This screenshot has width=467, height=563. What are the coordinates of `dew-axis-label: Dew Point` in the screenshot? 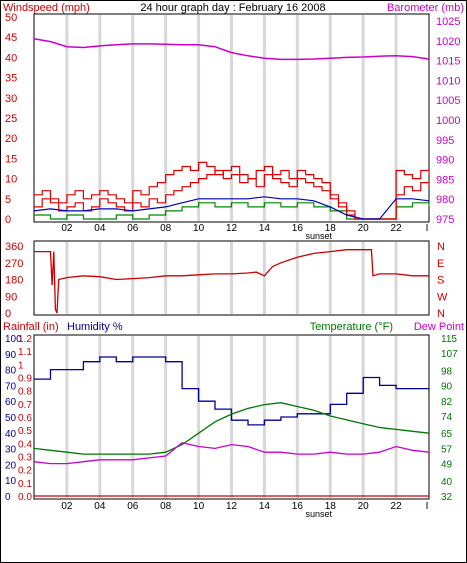 It's located at (439, 327).